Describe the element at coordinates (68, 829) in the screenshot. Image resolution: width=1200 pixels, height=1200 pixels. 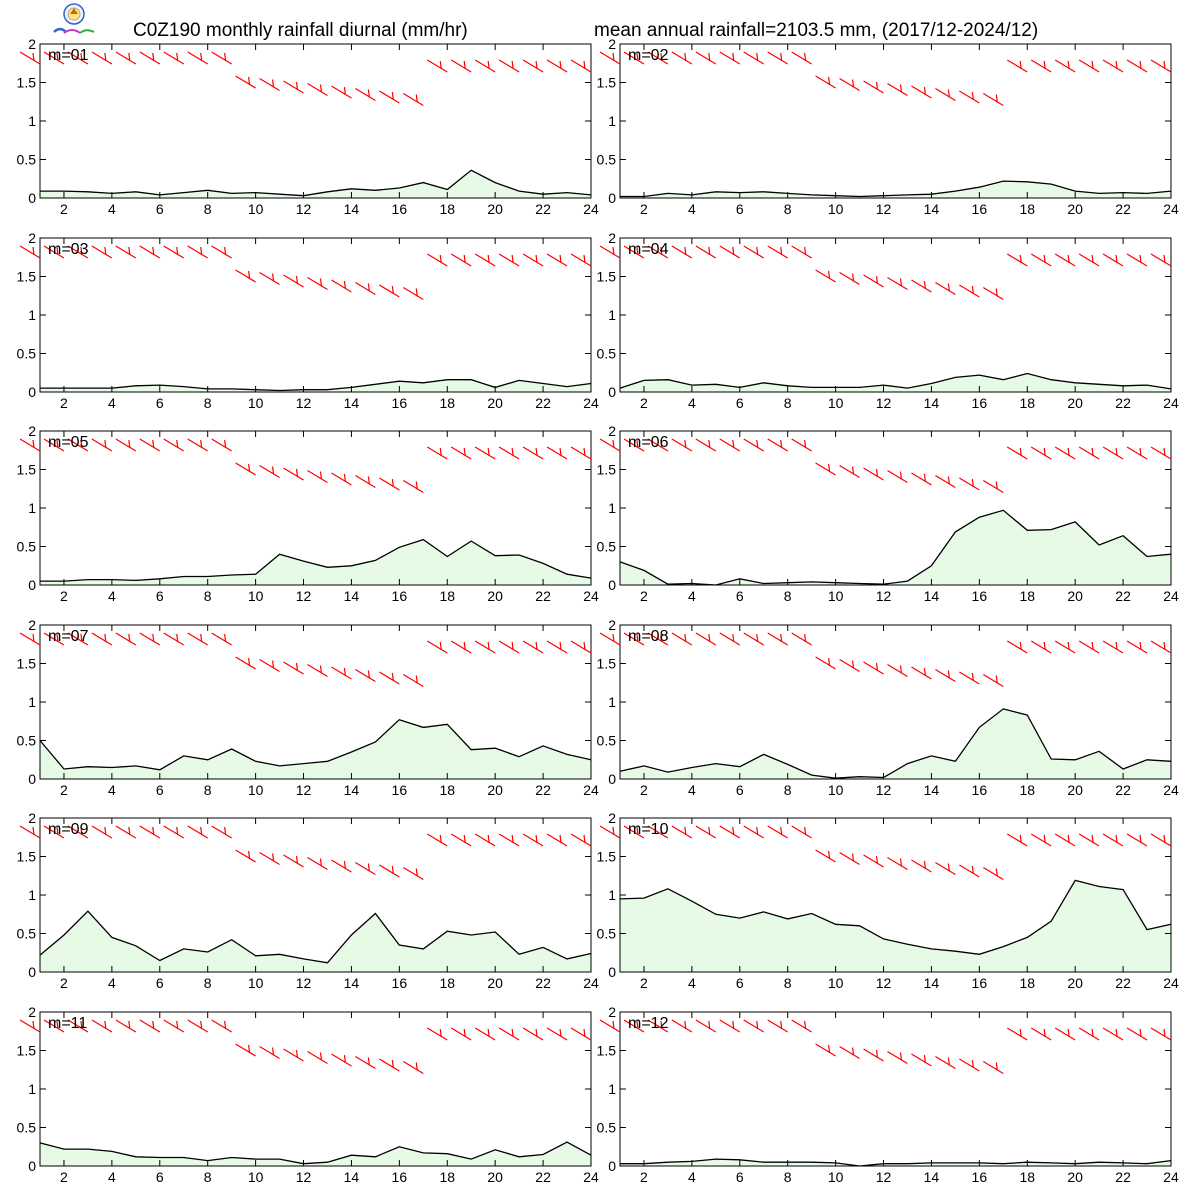
I see `month-label: m=09` at that location.